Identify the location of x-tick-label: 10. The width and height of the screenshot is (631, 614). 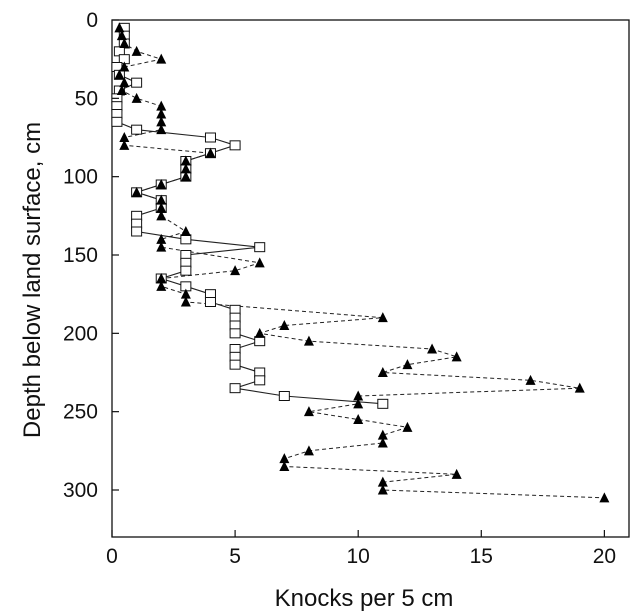
(358, 556).